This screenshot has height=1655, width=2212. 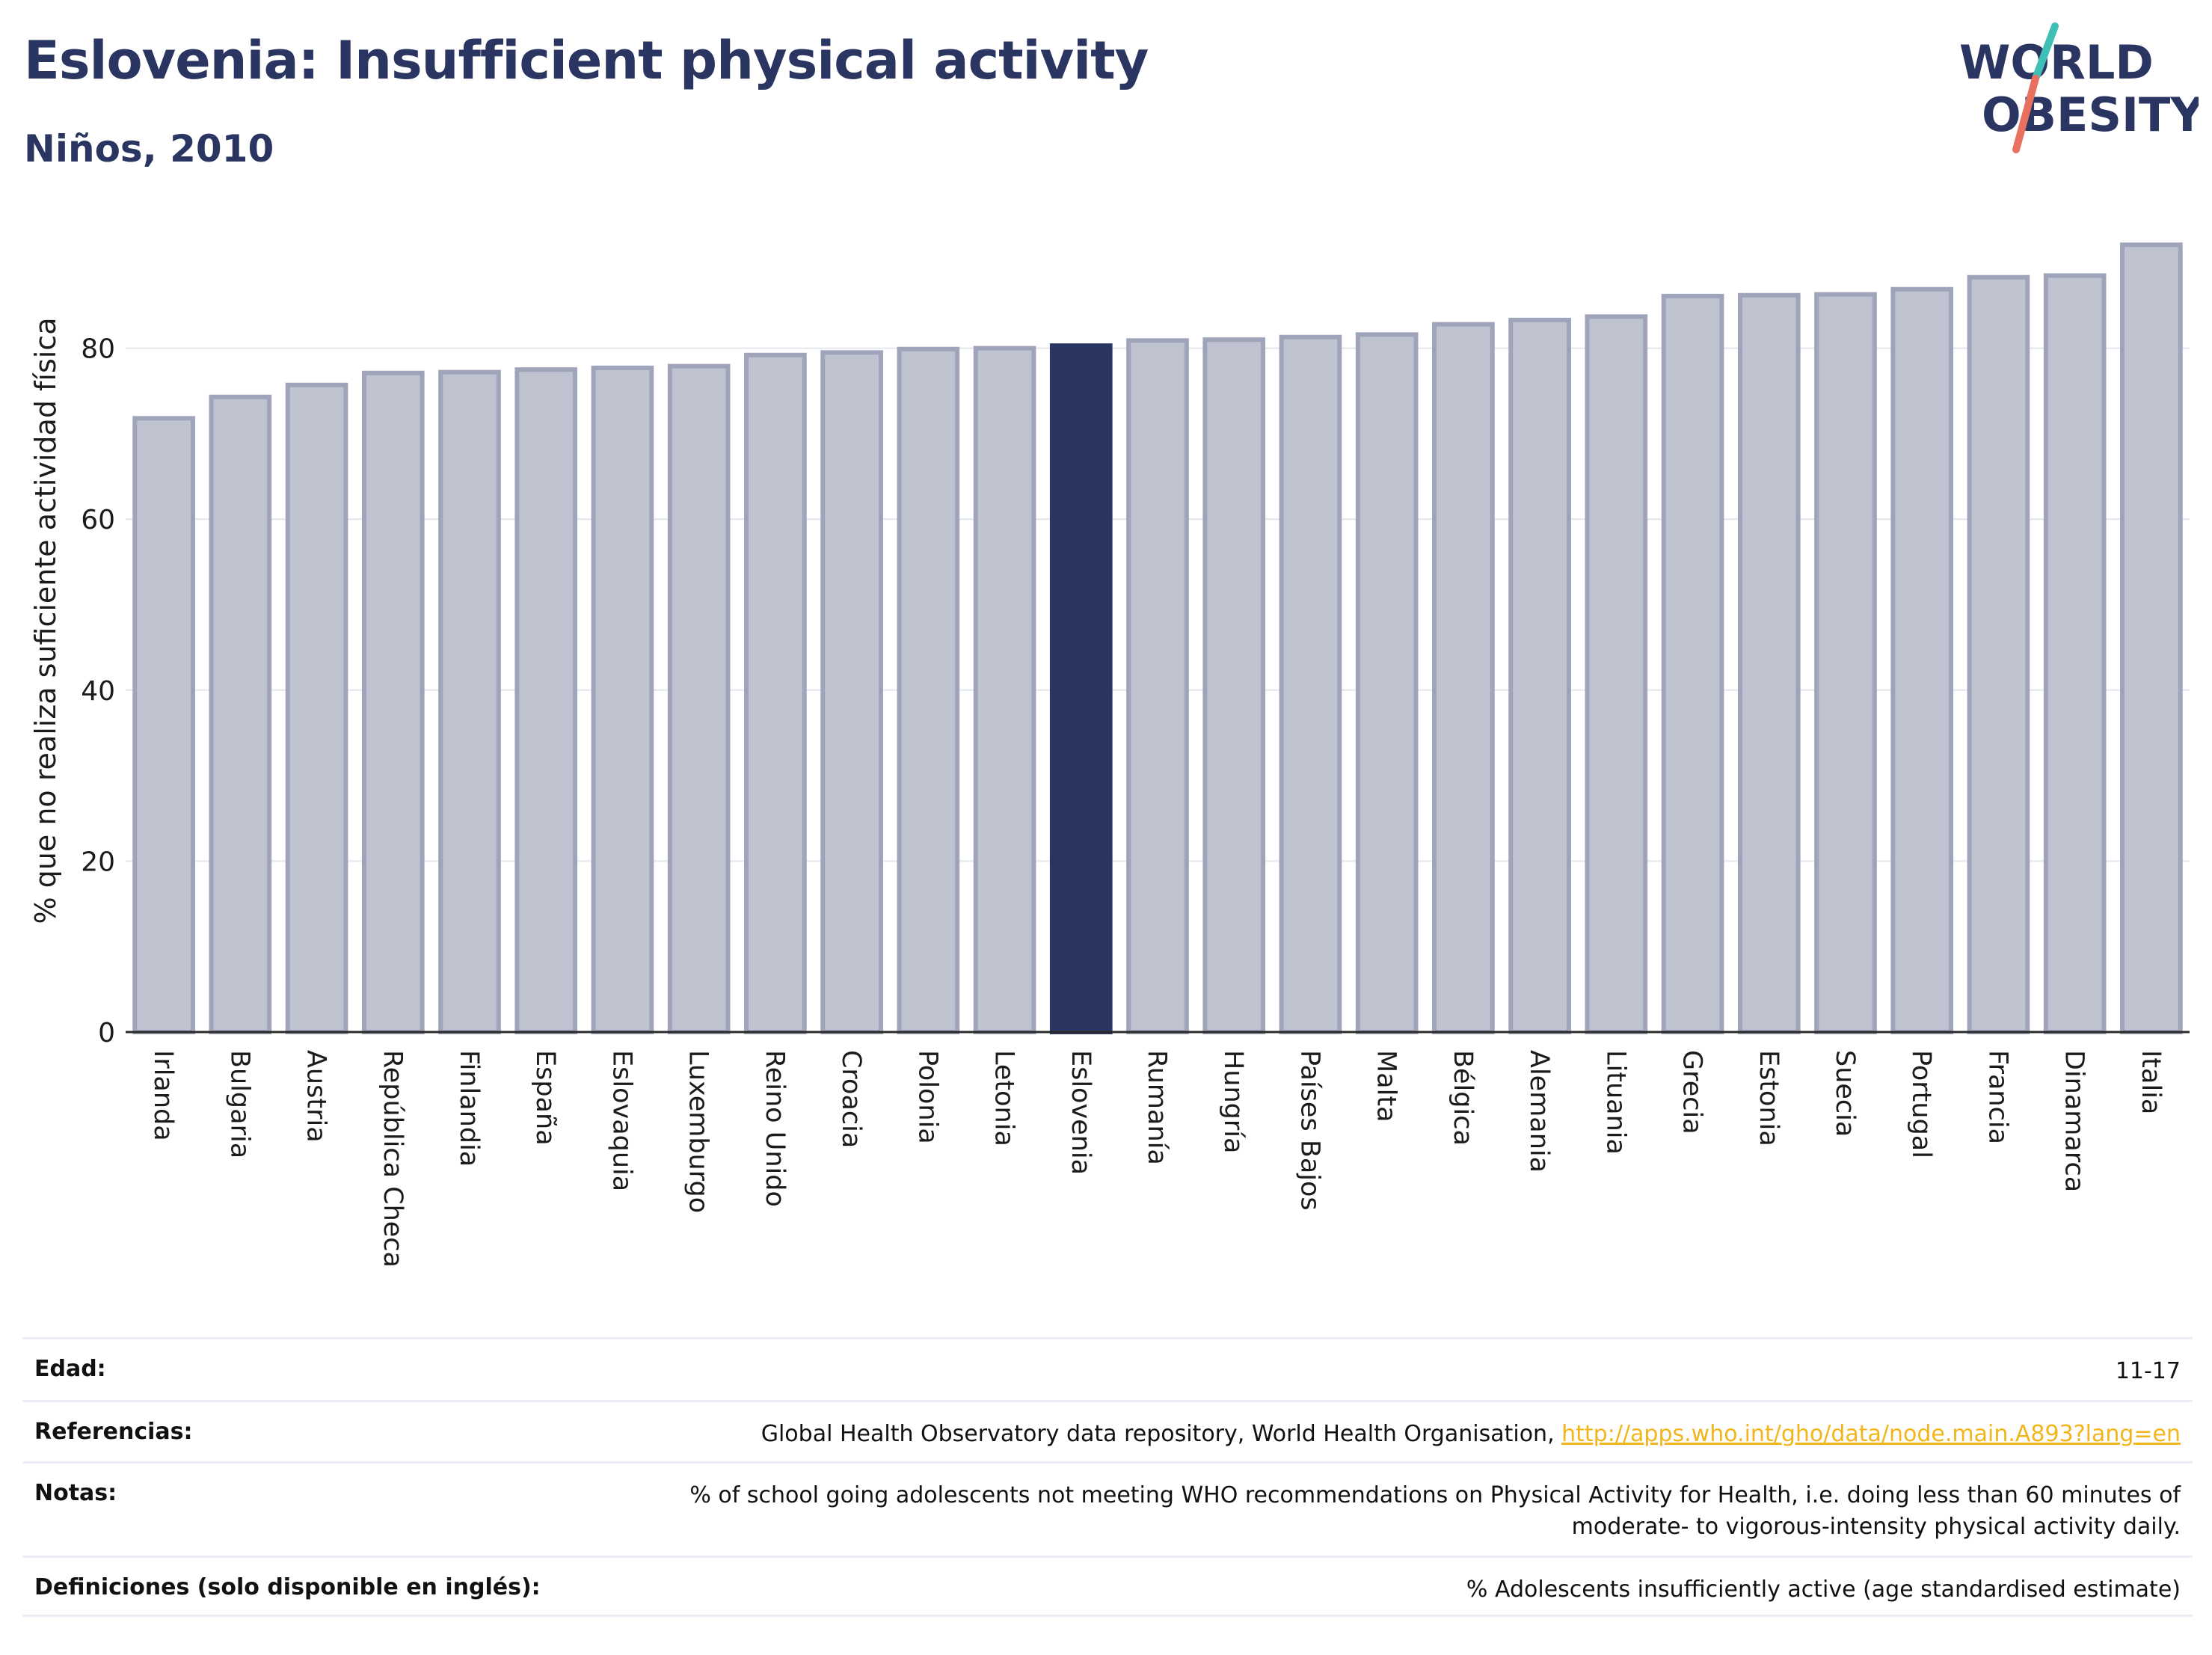 I want to click on y-tick-label: 40, so click(x=98, y=691).